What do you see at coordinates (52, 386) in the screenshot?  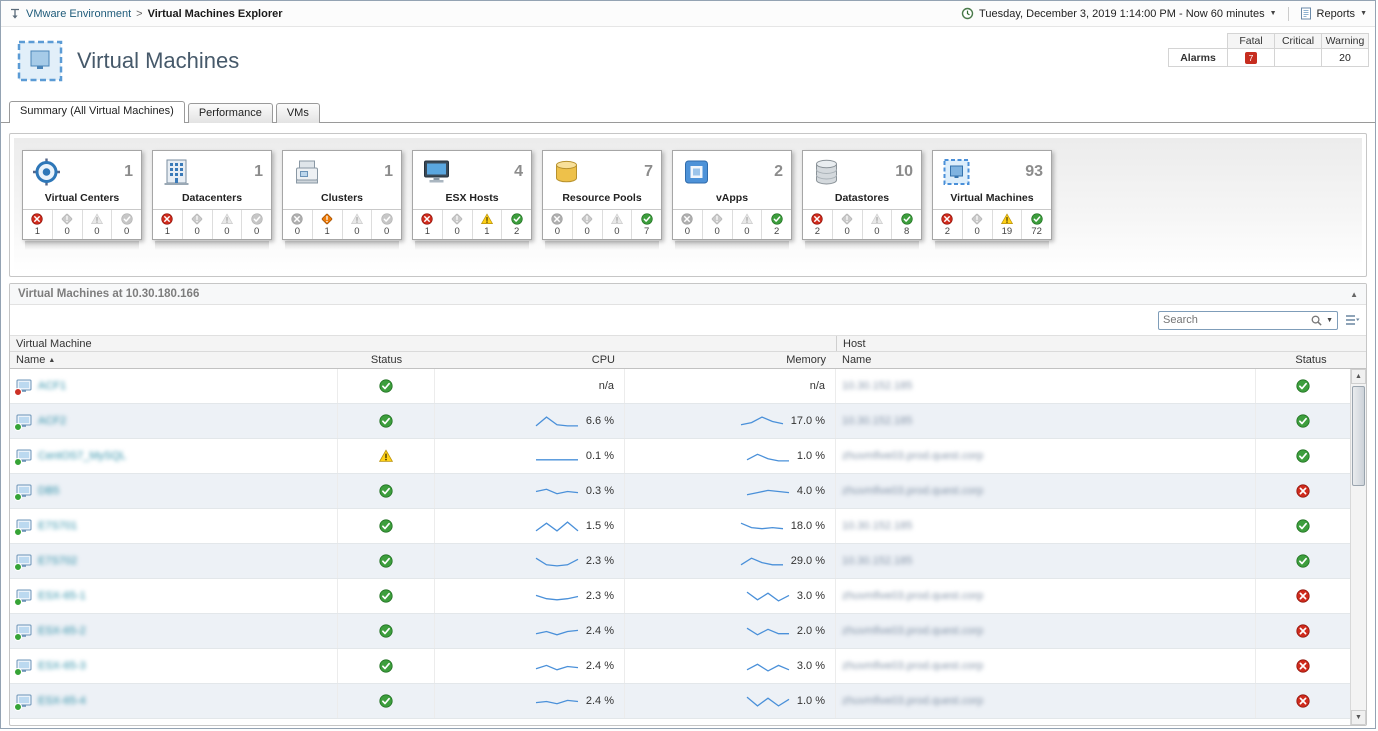 I see `vm-name-link: ACF1` at bounding box center [52, 386].